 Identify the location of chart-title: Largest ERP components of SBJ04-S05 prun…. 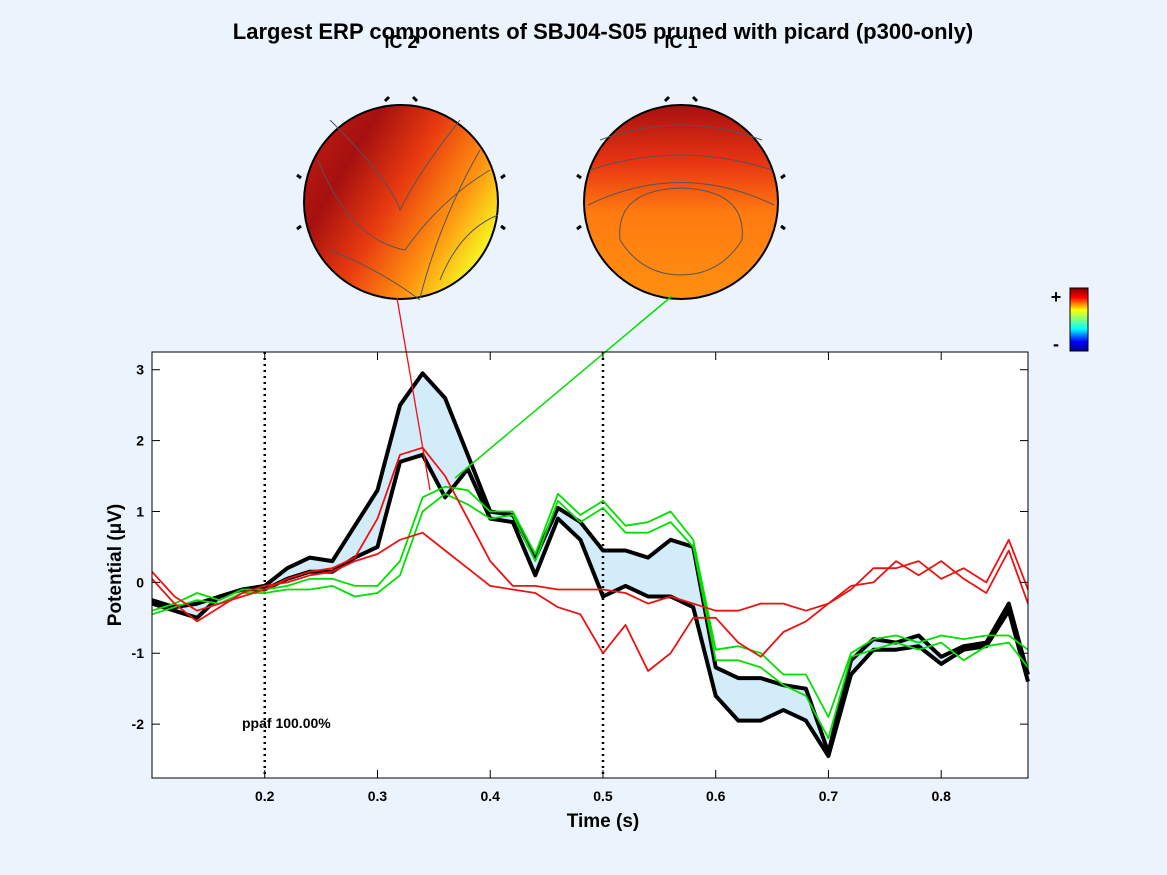
(603, 31).